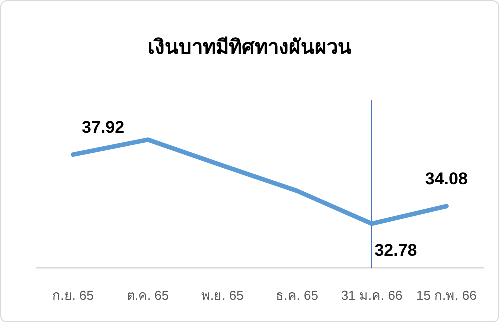  I want to click on x-tick-label: ก.ย. 65, so click(73, 295).